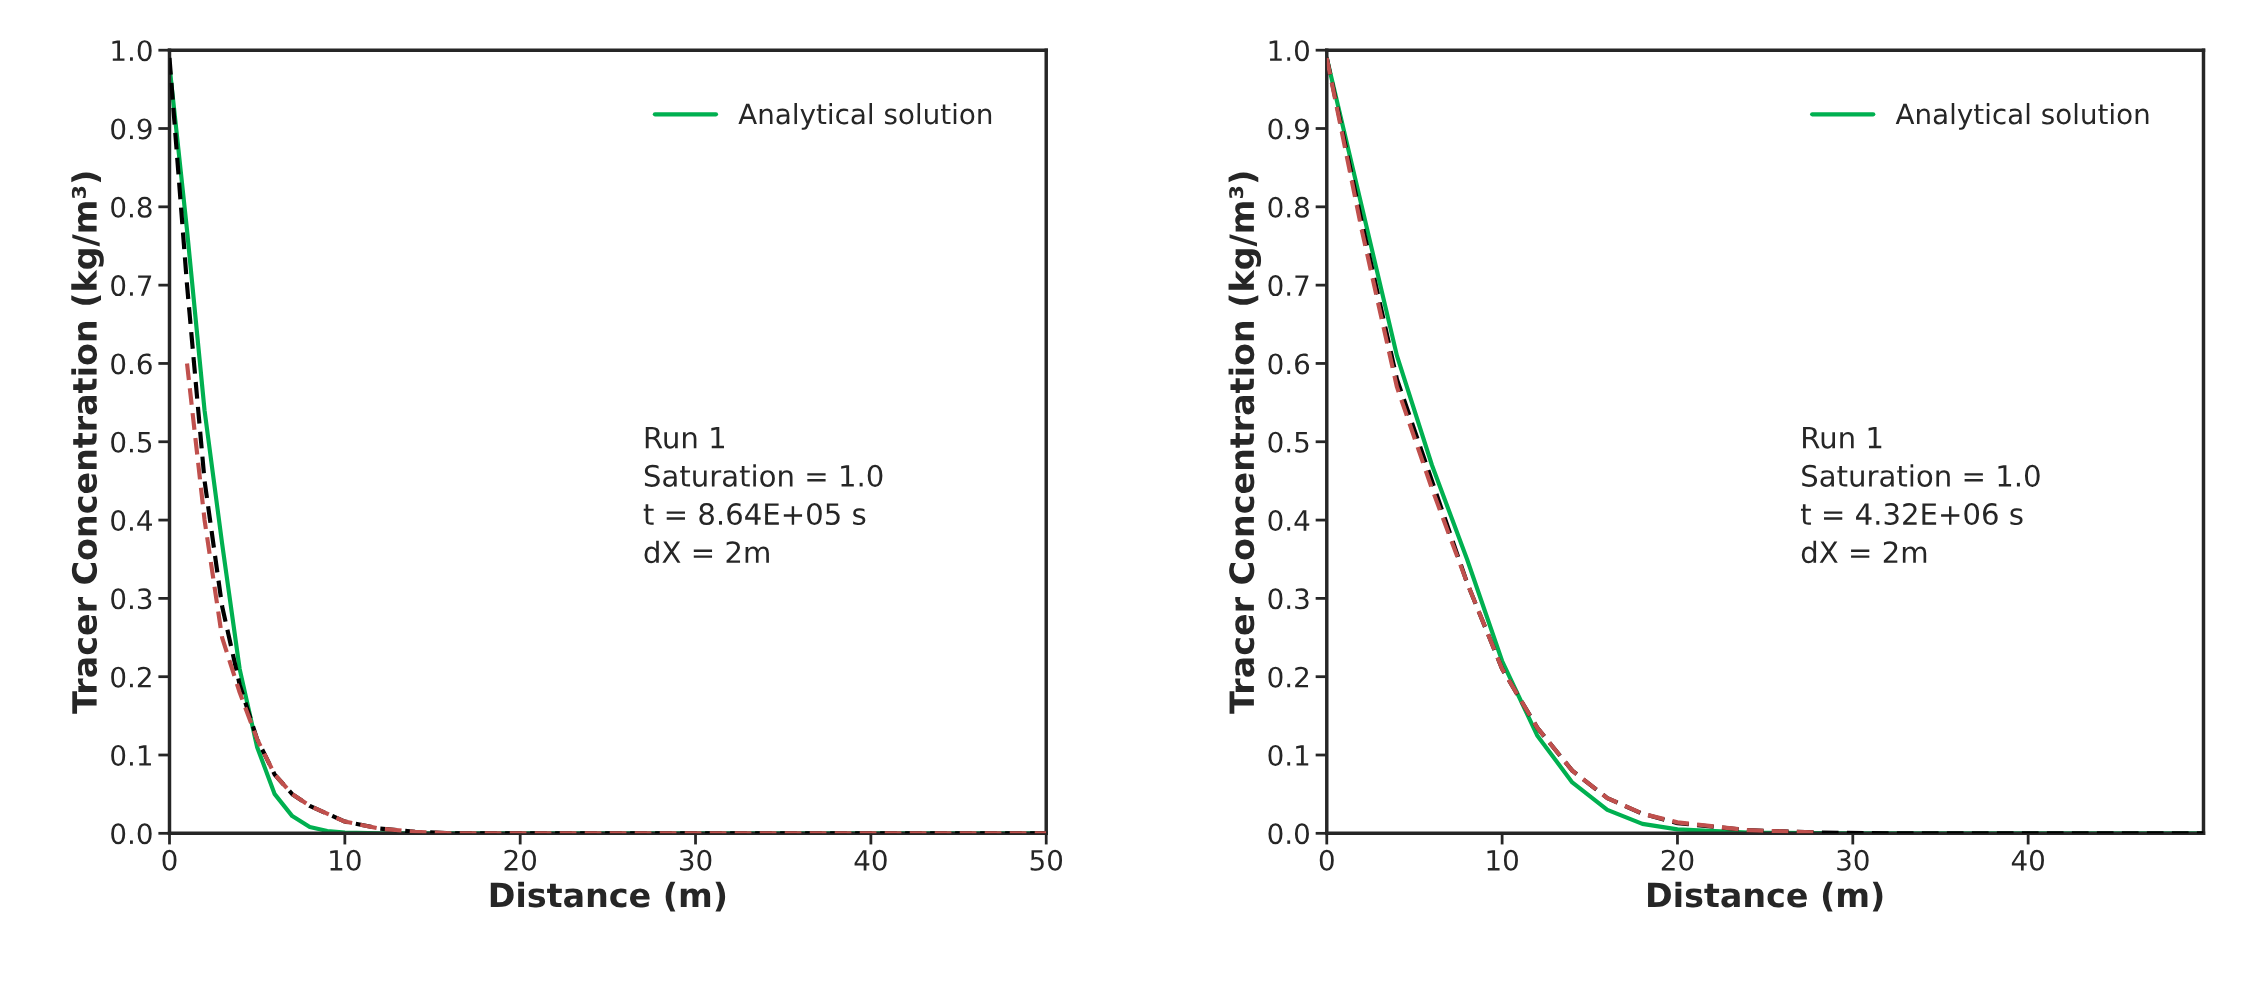 This screenshot has width=2260, height=1004. Describe the element at coordinates (1920, 495) in the screenshot. I see `annotation: Run 1 Saturation = 1.0 t = 4.32E+06 s dX = 2m` at that location.